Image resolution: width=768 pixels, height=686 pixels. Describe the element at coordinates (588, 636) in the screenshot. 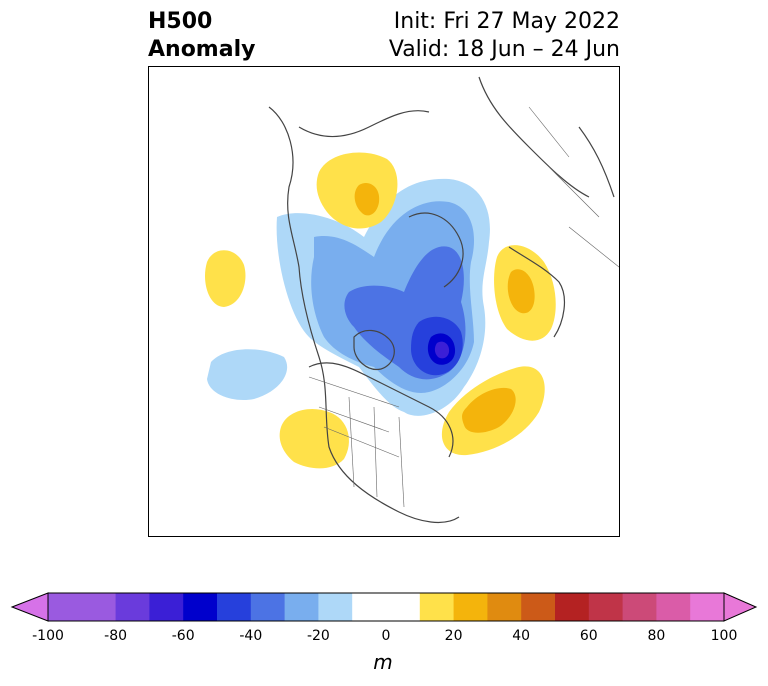

I see `colorbar-tick-label: 60` at that location.